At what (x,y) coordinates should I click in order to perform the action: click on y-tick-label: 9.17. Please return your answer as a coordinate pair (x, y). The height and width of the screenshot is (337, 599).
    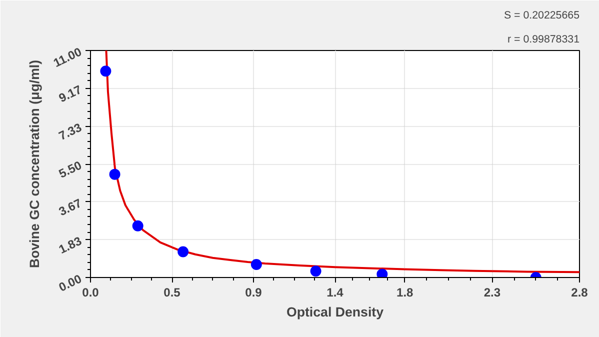
    Looking at the image, I should click on (70, 94).